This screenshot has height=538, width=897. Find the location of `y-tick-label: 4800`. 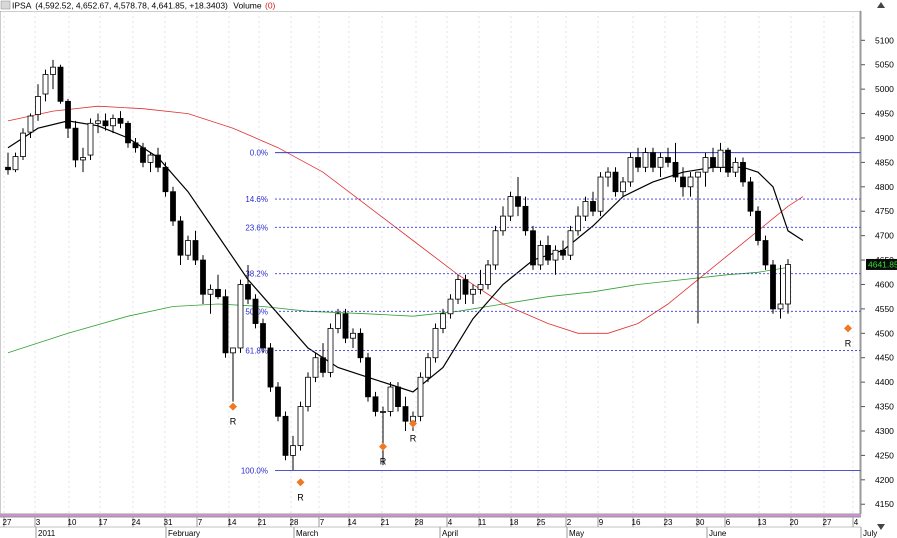

y-tick-label: 4800 is located at coordinates (884, 187).